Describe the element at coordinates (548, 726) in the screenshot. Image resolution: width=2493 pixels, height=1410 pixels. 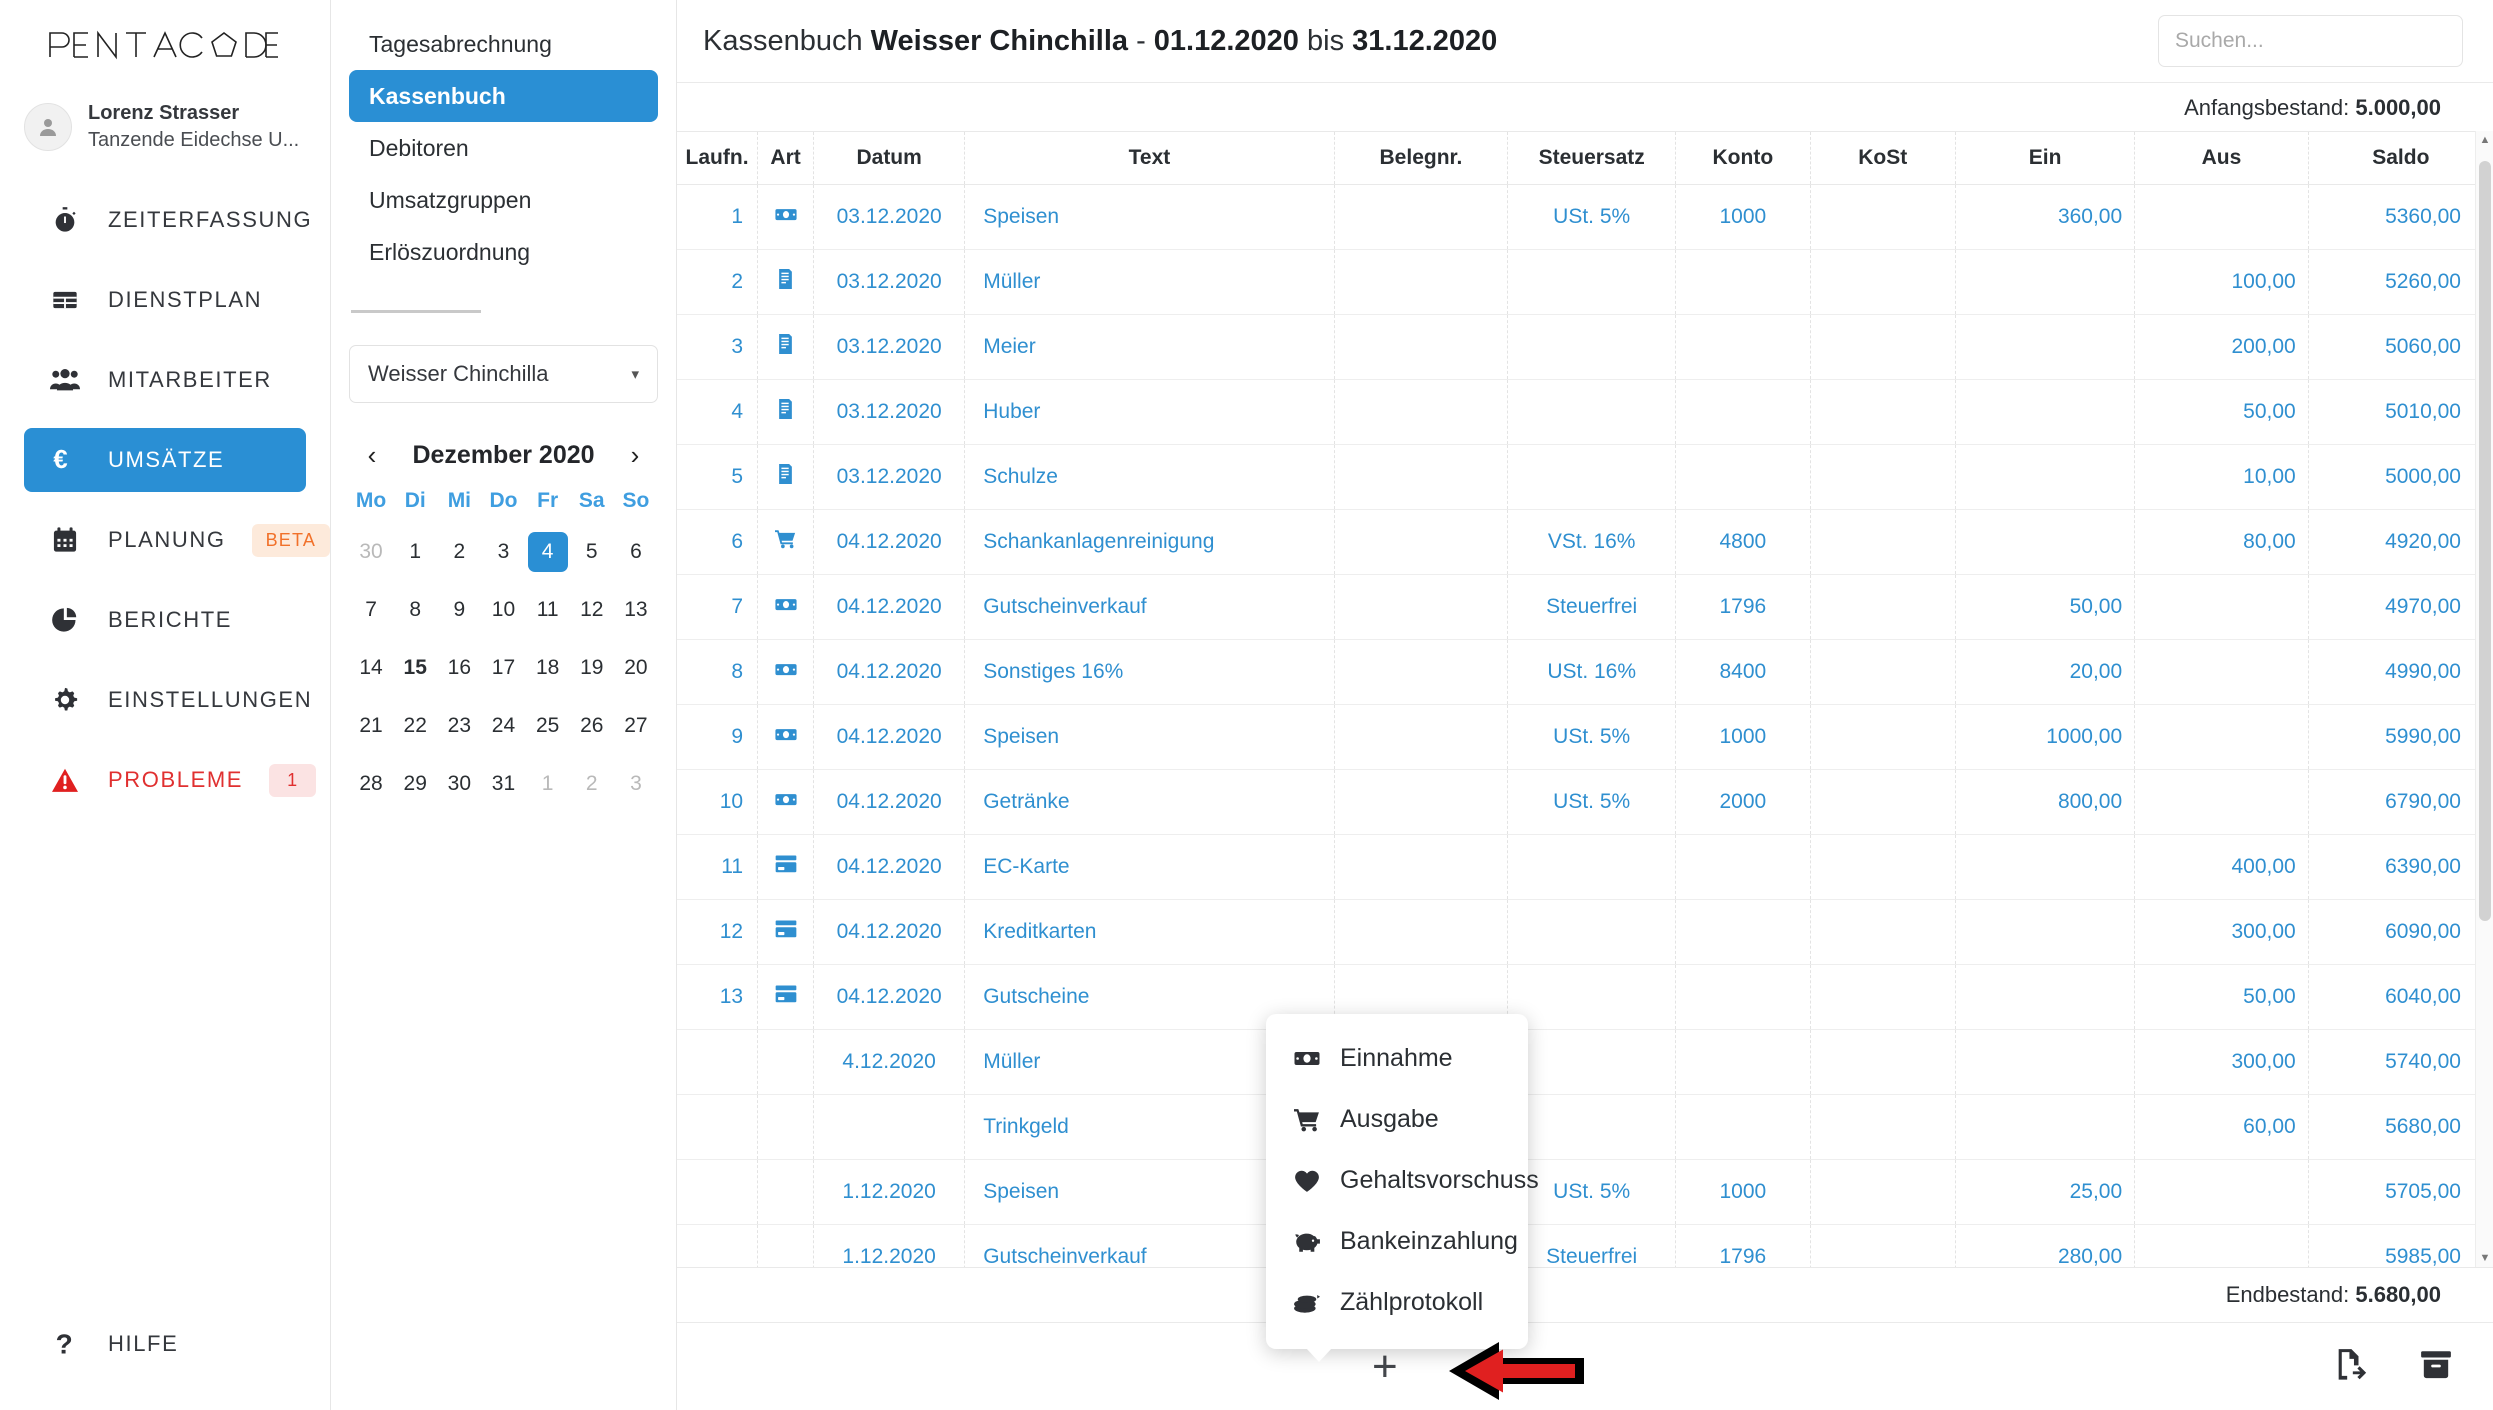
I see `calendar-day: 25` at that location.